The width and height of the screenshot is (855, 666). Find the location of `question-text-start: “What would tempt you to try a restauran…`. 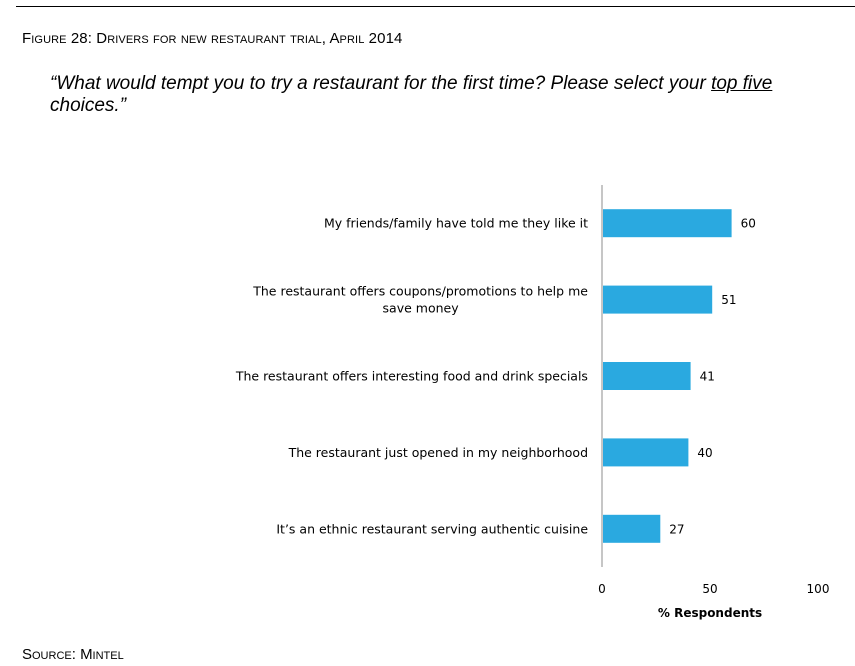

question-text-start: “What would tempt you to try a restauran… is located at coordinates (381, 83).